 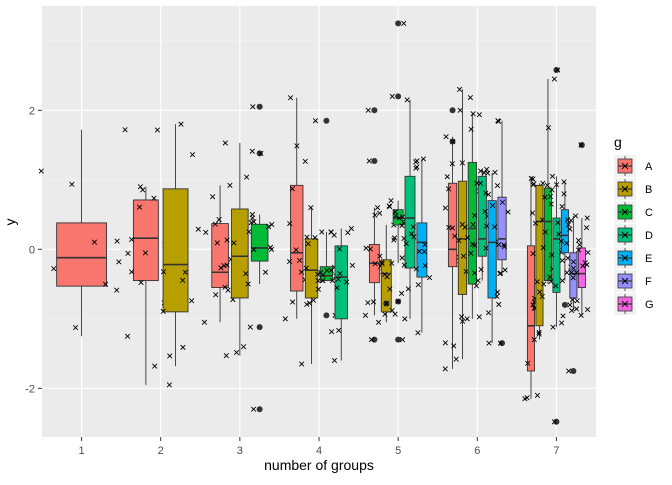 I want to click on legend-label: B, so click(x=648, y=190).